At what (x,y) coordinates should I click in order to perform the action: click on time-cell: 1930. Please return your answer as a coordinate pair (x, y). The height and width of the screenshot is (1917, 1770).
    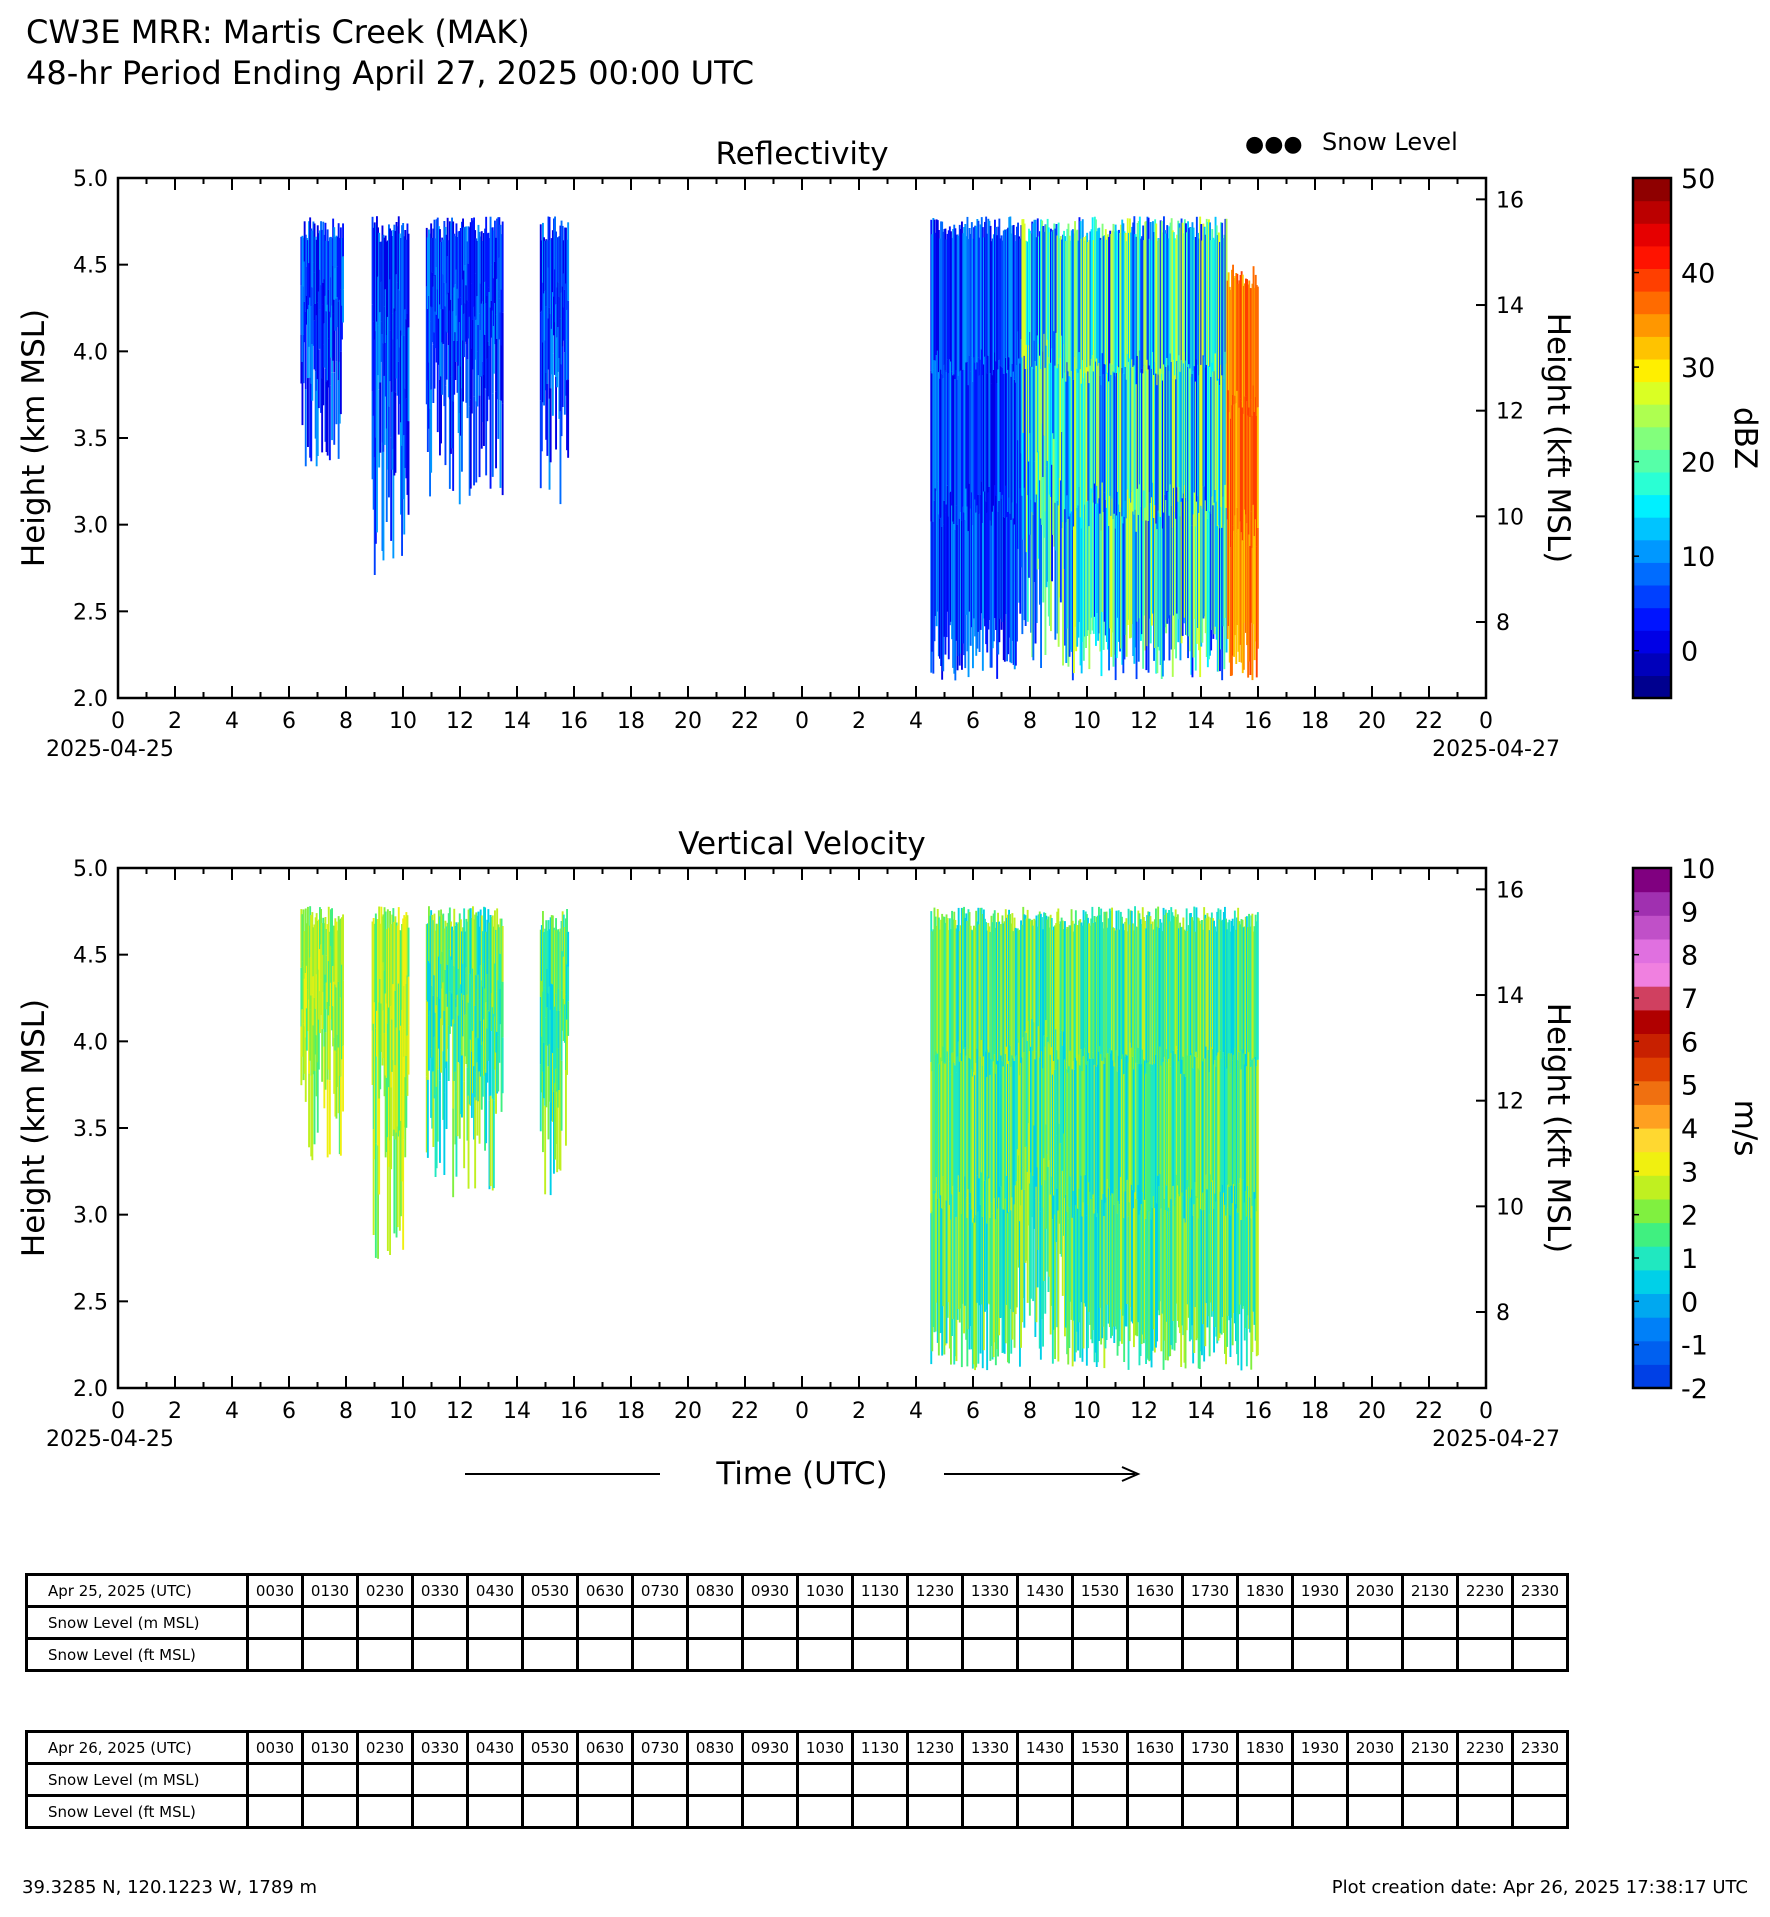
    Looking at the image, I should click on (1320, 1590).